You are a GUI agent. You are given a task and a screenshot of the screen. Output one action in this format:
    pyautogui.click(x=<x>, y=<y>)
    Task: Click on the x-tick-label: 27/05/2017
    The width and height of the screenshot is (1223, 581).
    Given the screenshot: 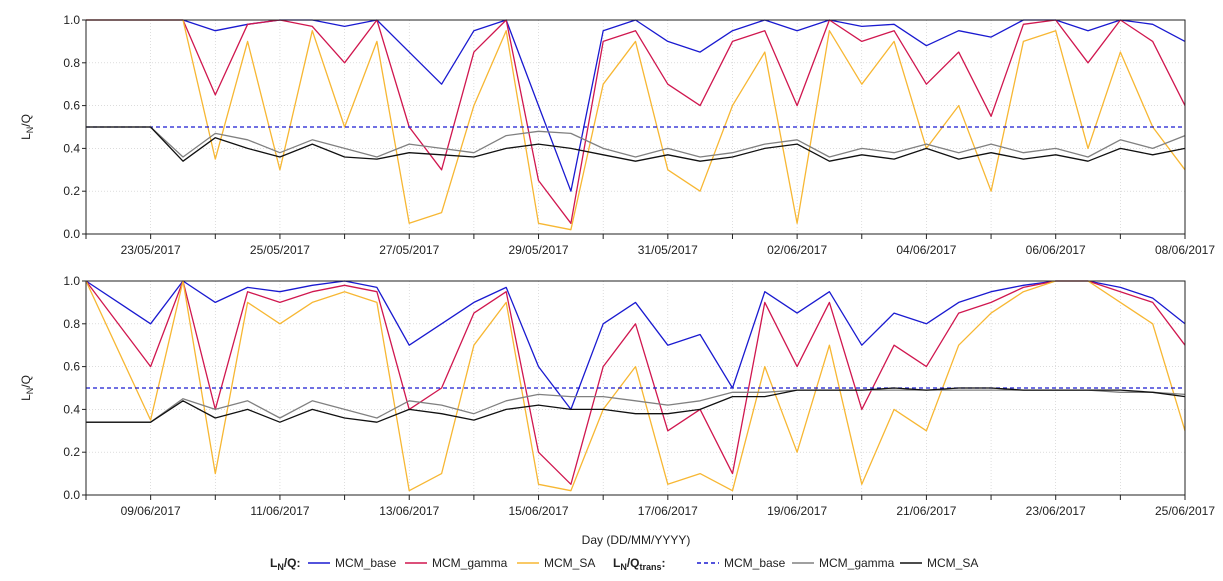 What is the action you would take?
    pyautogui.click(x=409, y=250)
    